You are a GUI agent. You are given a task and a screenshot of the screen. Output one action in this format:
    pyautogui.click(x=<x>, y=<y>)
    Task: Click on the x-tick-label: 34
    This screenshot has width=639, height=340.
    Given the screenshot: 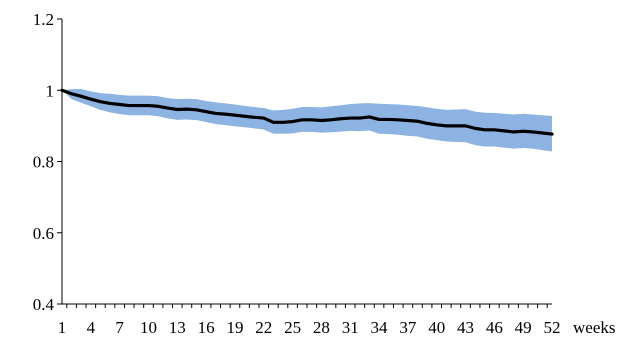 What is the action you would take?
    pyautogui.click(x=380, y=327)
    